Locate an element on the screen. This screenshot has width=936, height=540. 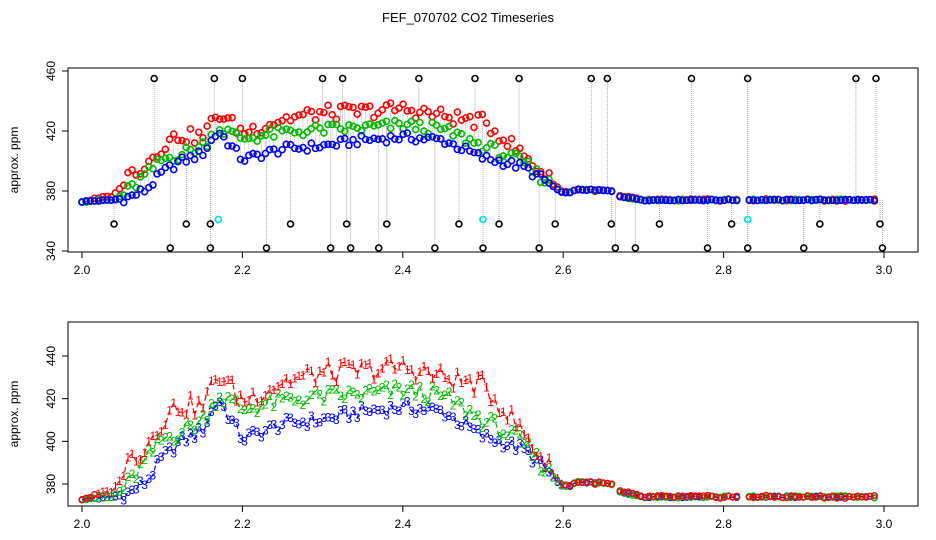
flagged-point is located at coordinates (218, 219).